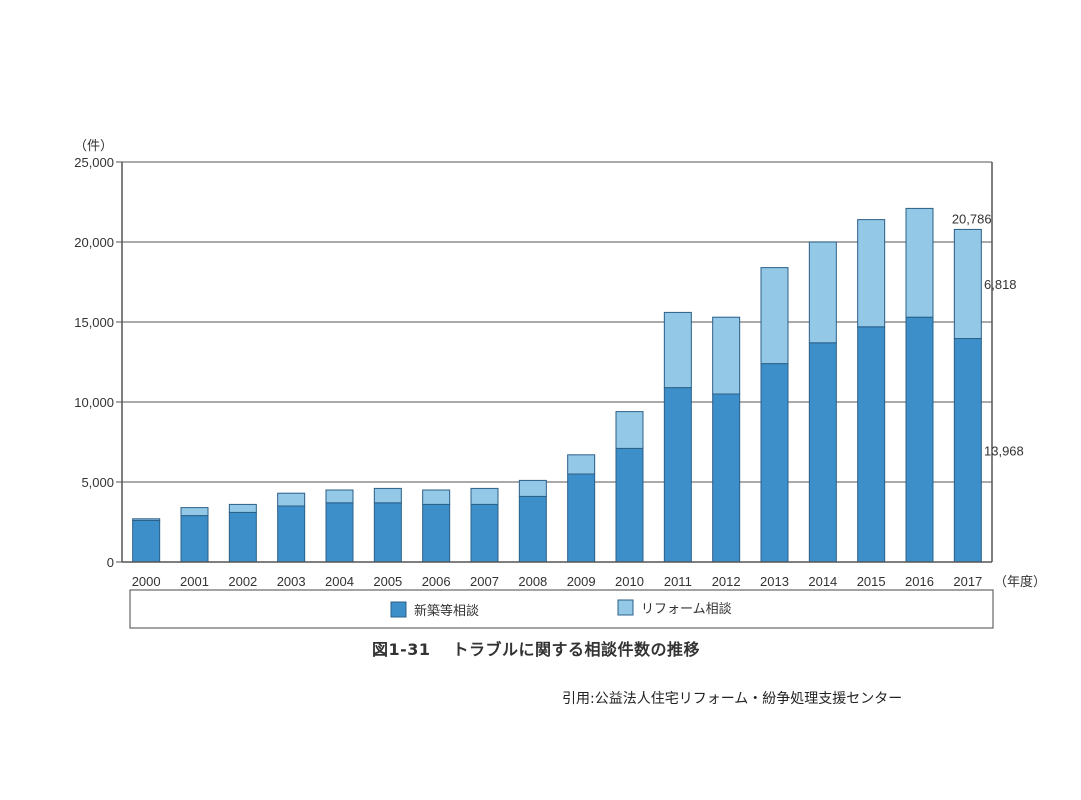 The height and width of the screenshot is (800, 1081). Describe the element at coordinates (774, 316) in the screenshot. I see `bar-reform-2013` at that location.